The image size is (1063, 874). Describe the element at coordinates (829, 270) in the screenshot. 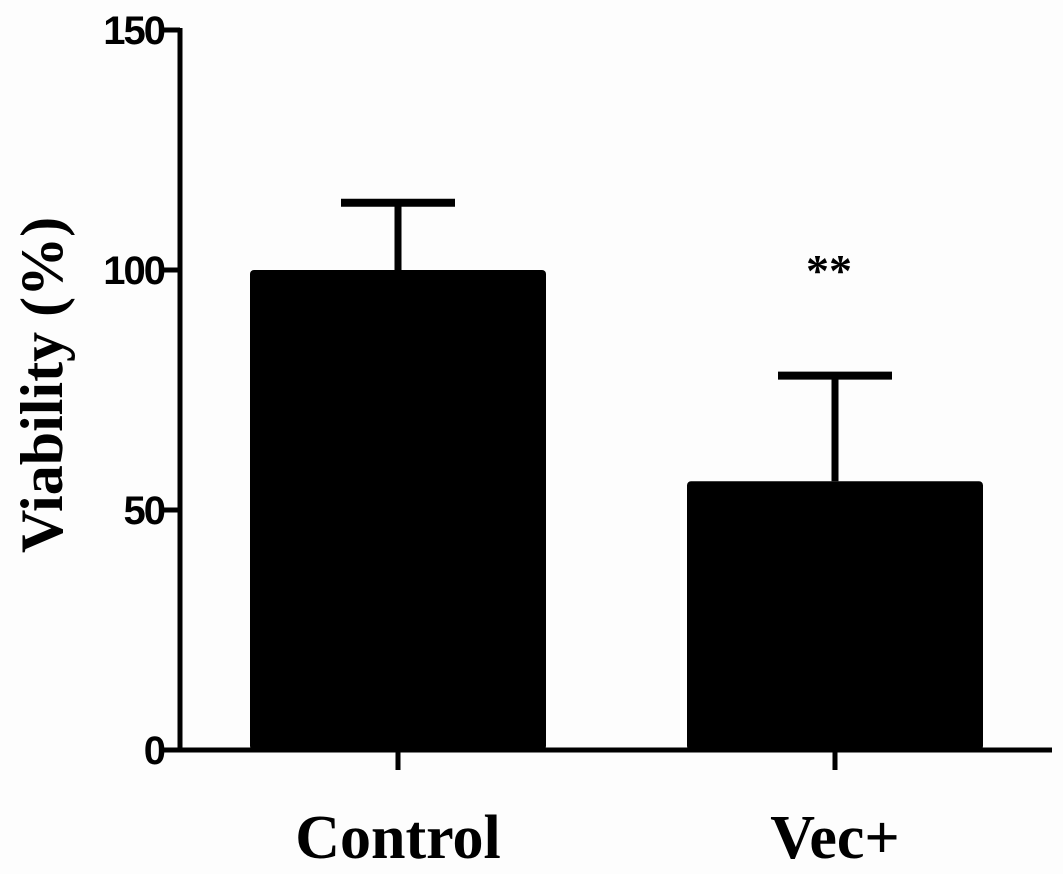

I see `significance-annotation: **` at that location.